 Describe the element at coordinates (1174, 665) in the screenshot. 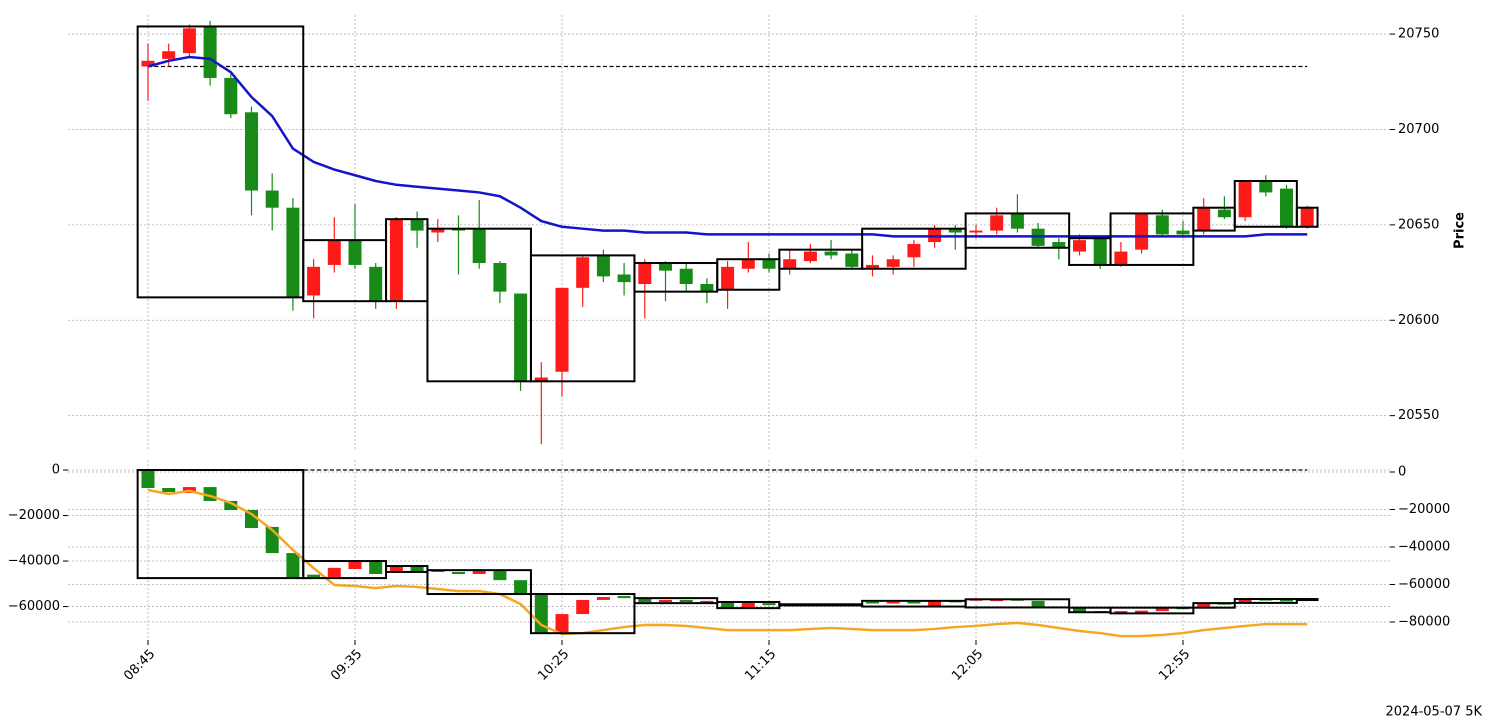

I see `x-tick-label: 12:55` at that location.